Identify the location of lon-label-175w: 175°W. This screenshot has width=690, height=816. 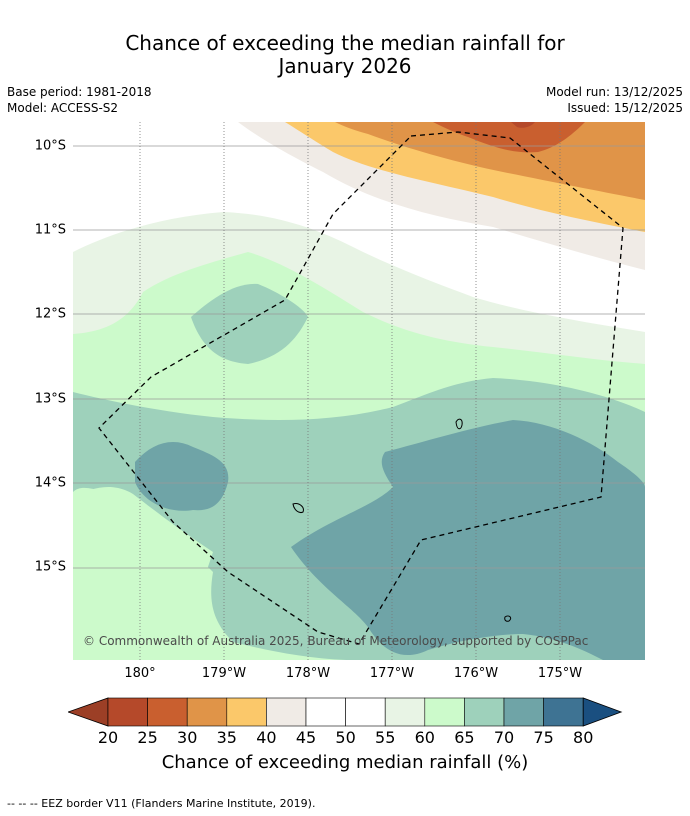
(560, 673).